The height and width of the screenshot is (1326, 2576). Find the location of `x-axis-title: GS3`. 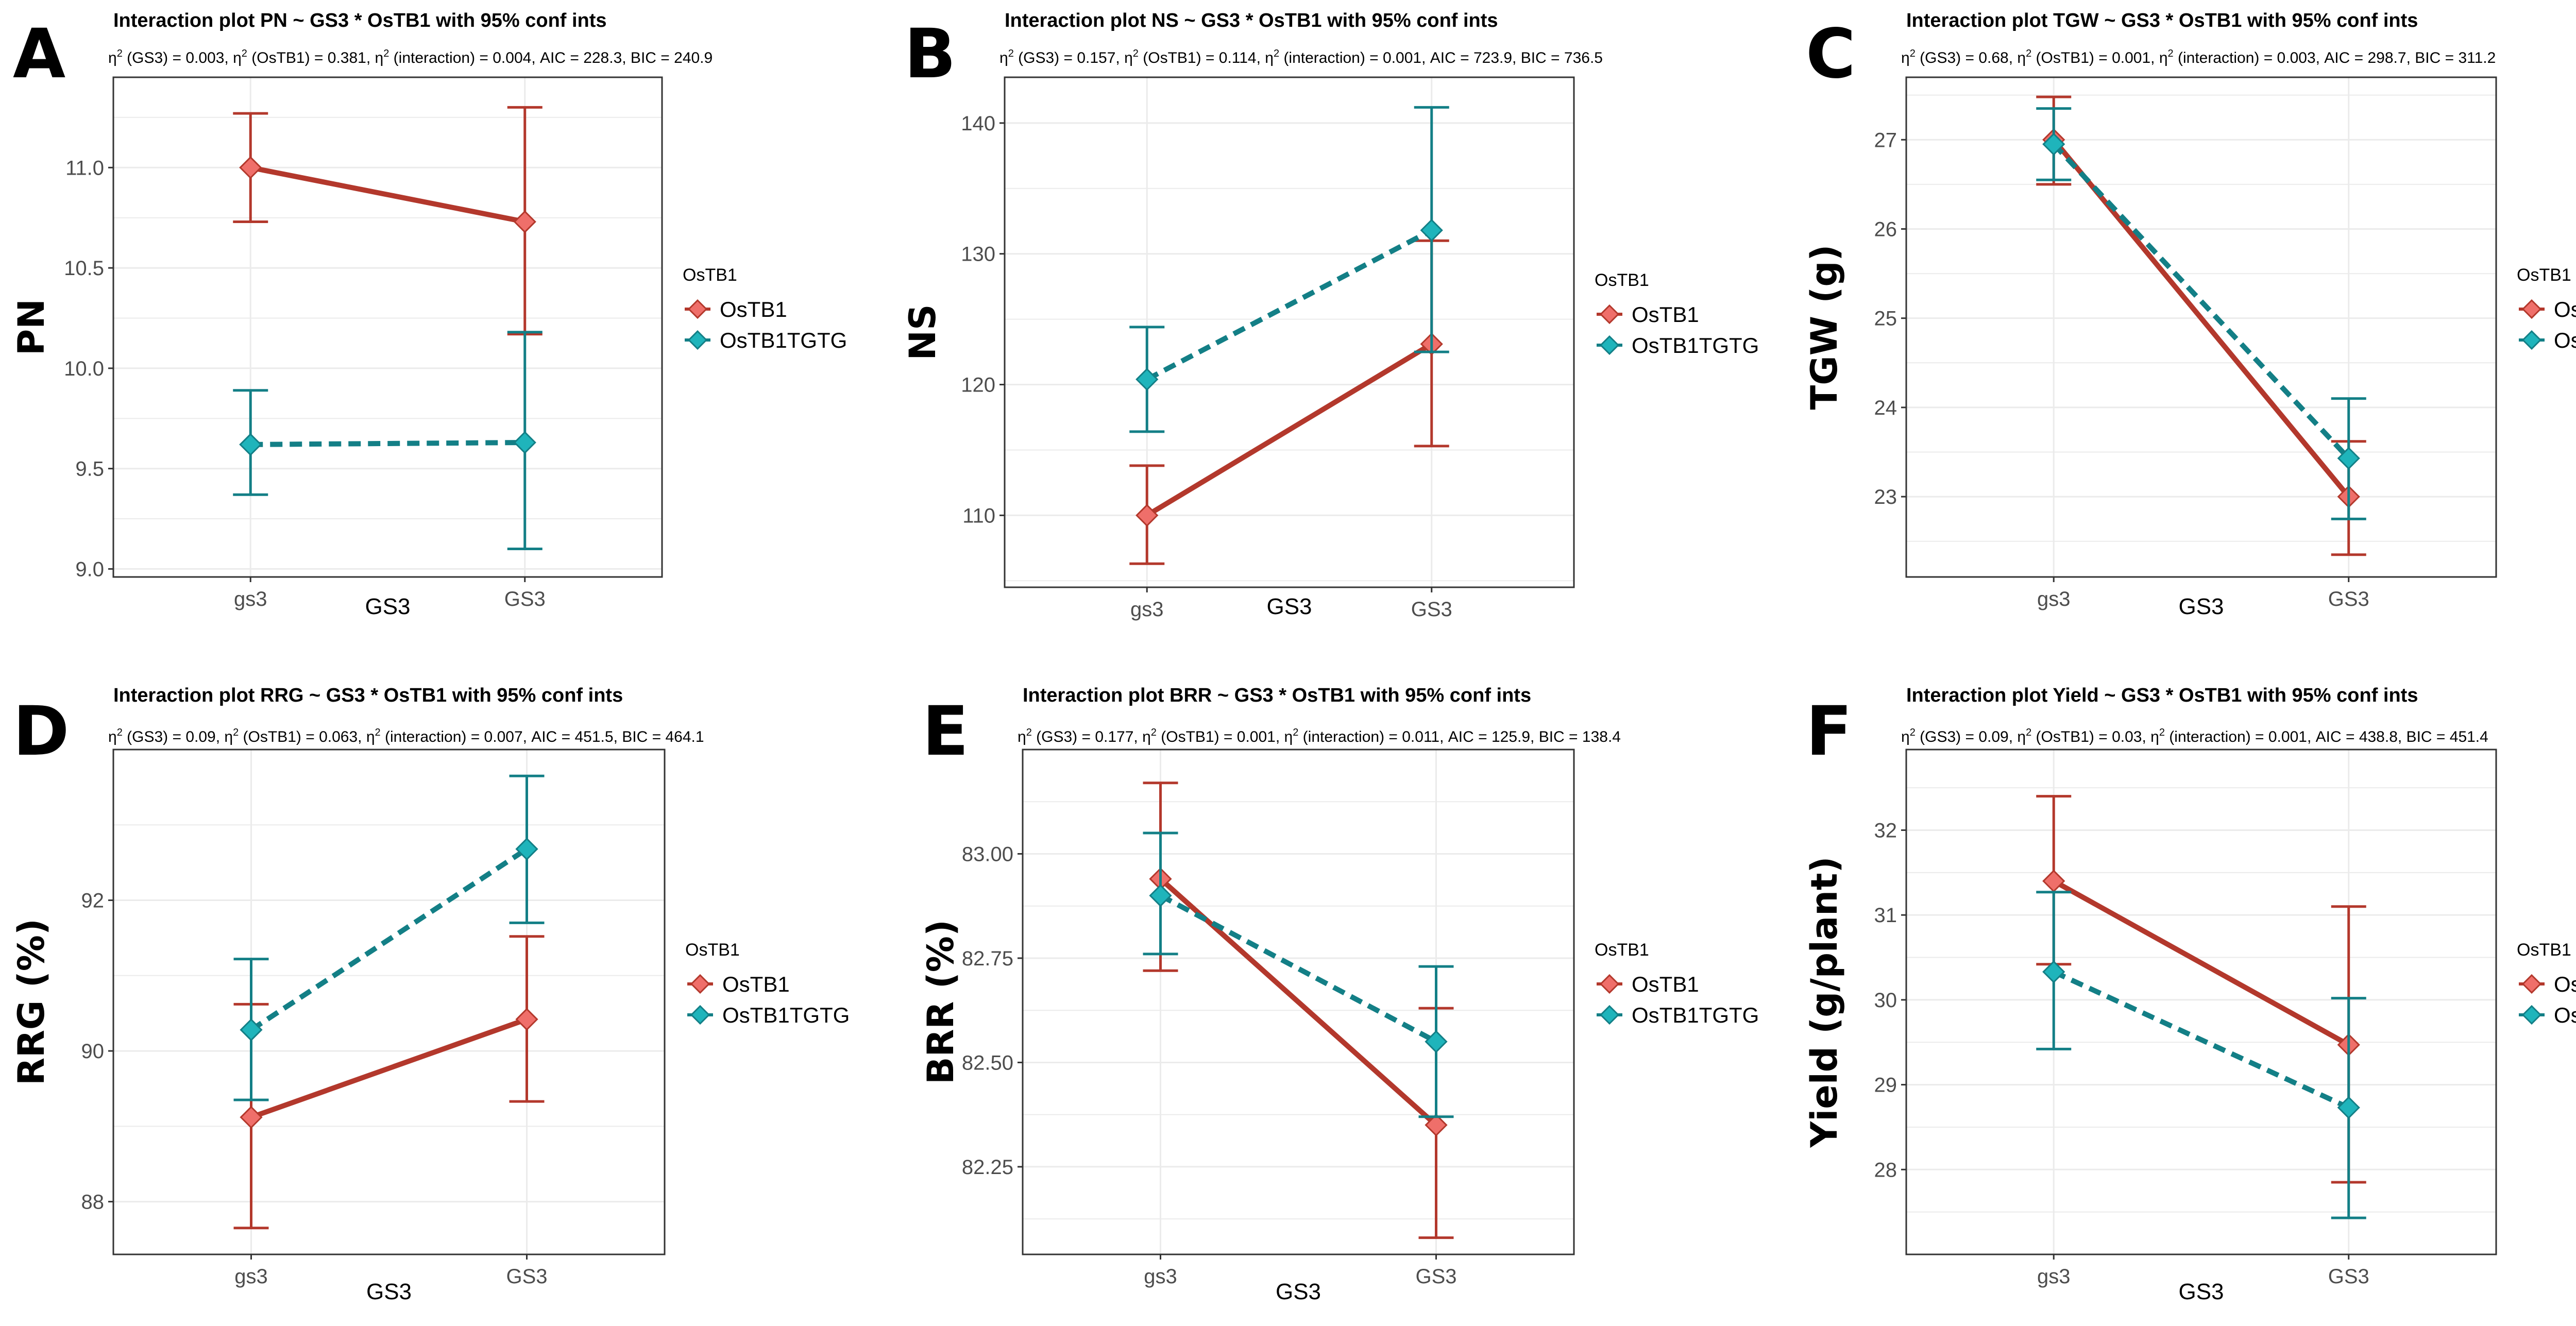

x-axis-title: GS3 is located at coordinates (389, 1291).